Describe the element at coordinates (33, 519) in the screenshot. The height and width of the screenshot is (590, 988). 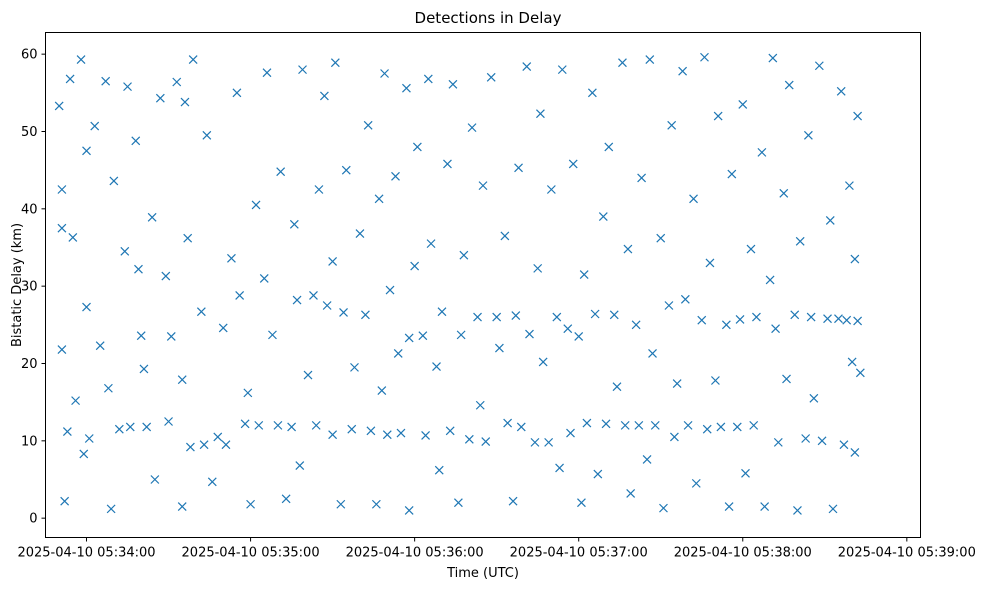
I see `y-tick-label: 0` at that location.